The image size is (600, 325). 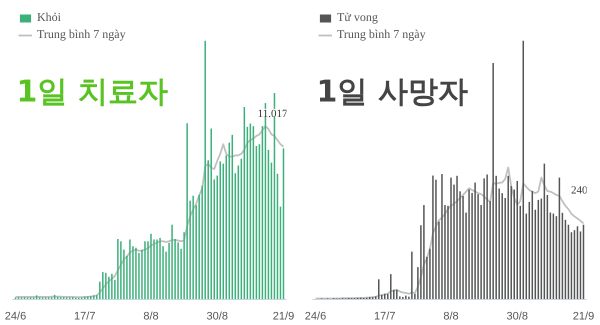 I want to click on legend-label: Tử vong, so click(x=357, y=17).